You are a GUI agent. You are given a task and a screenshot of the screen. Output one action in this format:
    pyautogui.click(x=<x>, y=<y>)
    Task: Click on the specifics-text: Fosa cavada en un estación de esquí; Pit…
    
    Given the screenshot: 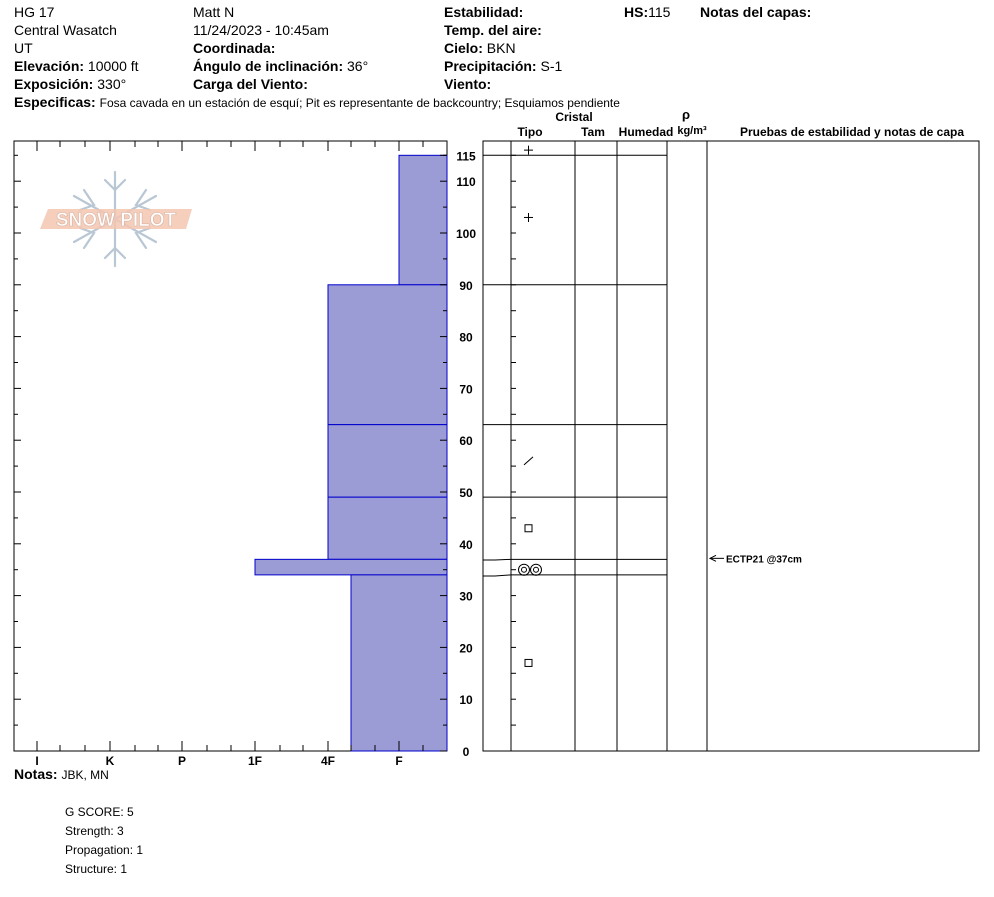 What is the action you would take?
    pyautogui.click(x=359, y=103)
    